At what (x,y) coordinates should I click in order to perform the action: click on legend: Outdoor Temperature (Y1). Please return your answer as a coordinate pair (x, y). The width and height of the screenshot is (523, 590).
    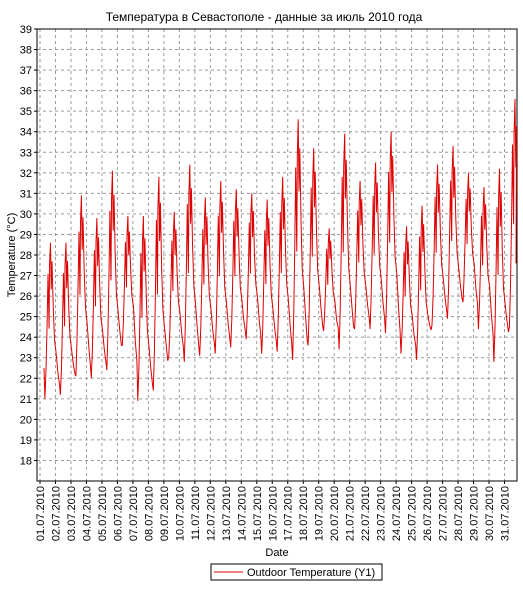
    Looking at the image, I should click on (296, 572).